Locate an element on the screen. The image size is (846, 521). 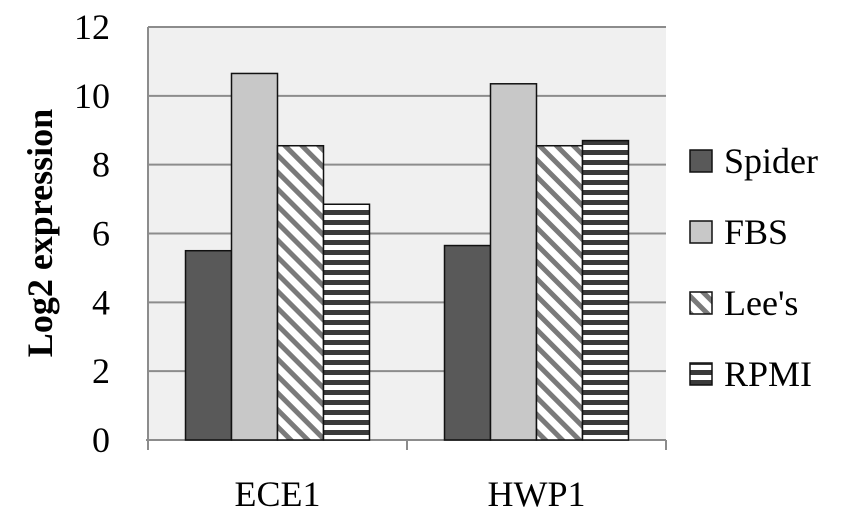
bar-rpmi-ece1 is located at coordinates (346, 322).